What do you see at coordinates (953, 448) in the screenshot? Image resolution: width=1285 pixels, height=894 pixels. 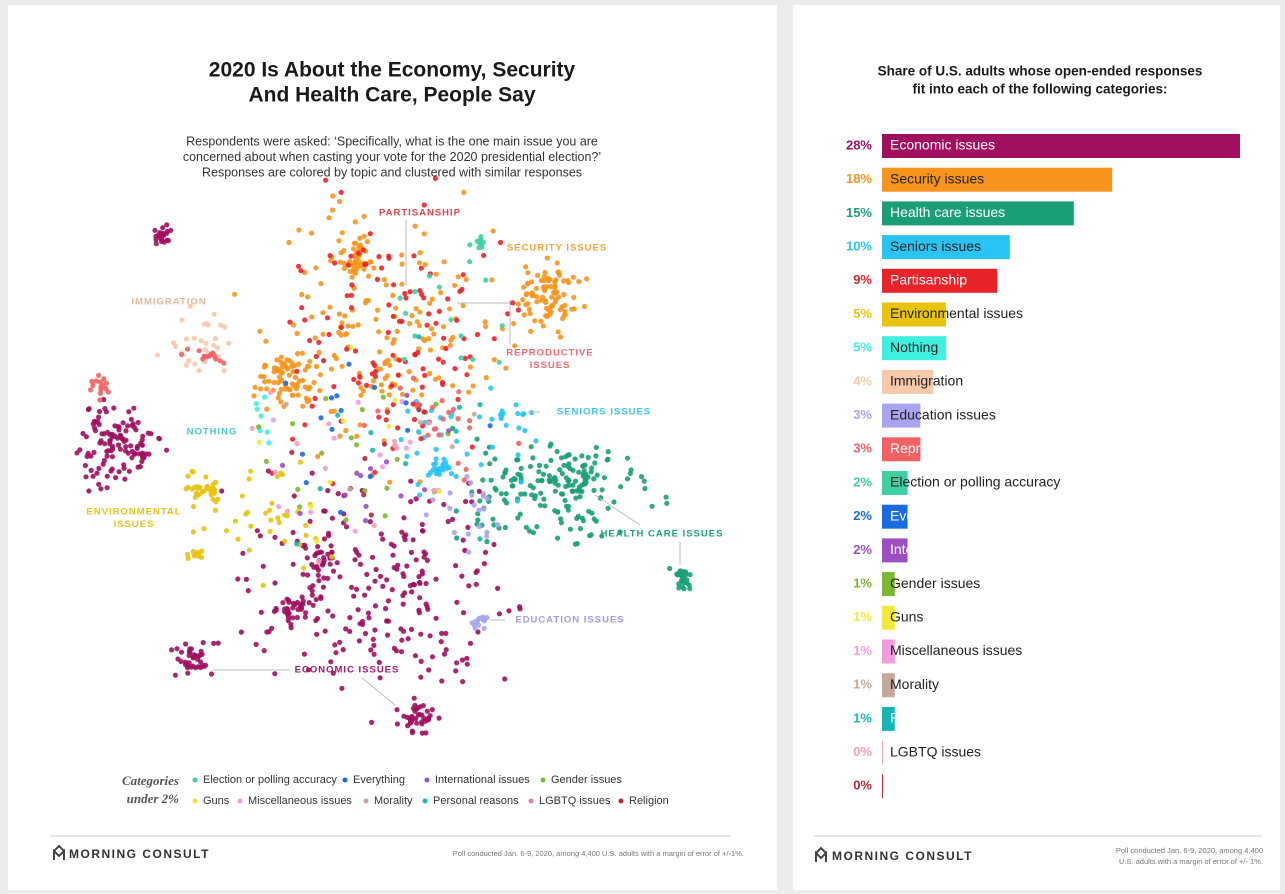 I see `category-label: Reproductive issues` at bounding box center [953, 448].